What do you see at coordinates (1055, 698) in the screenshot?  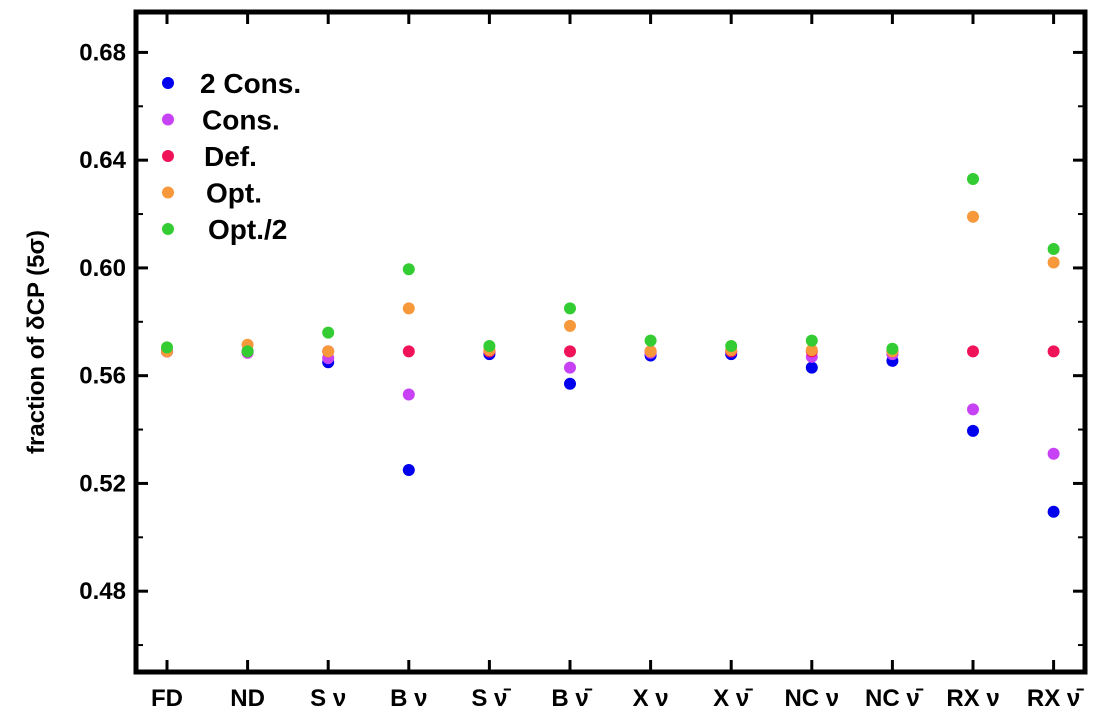 I see `x-tick-label: RX ν̄` at bounding box center [1055, 698].